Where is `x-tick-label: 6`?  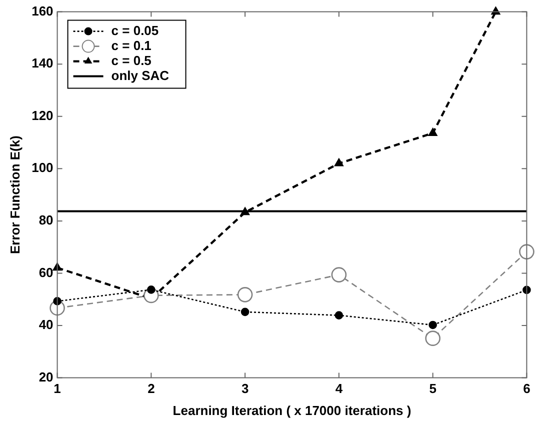
x-tick-label: 6 is located at coordinates (526, 388).